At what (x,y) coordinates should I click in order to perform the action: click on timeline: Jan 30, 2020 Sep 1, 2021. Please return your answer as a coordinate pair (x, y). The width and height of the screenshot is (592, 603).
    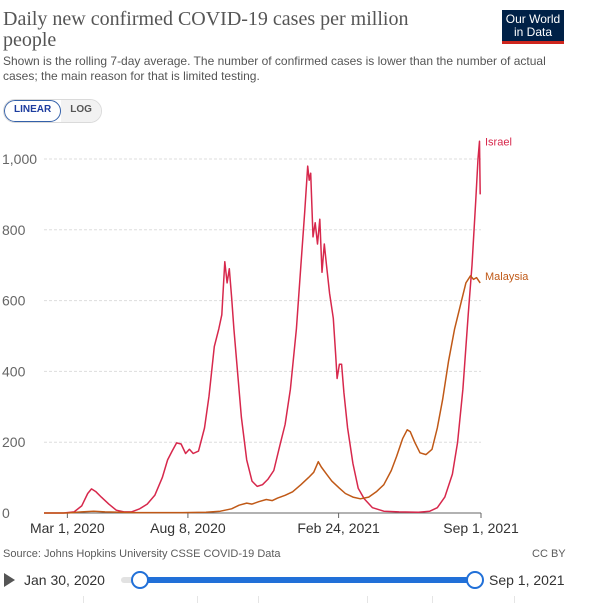
    Looking at the image, I should click on (296, 580).